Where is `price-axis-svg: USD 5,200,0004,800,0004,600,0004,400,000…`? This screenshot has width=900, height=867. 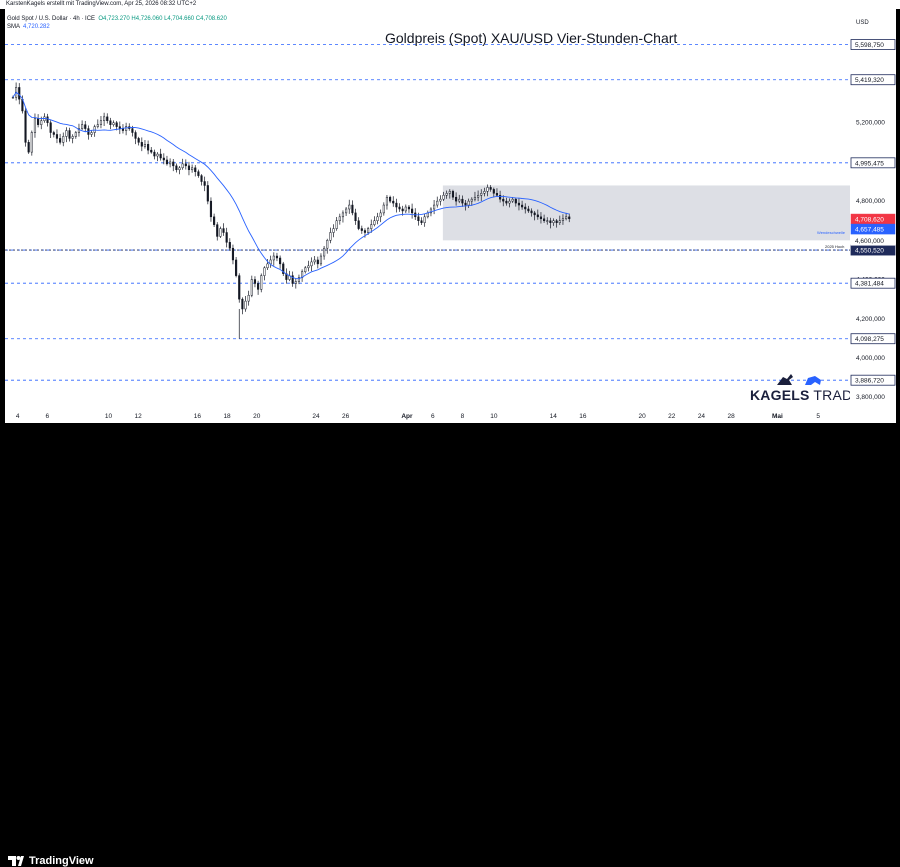
price-axis-svg: USD 5,200,0004,800,0004,600,0004,400,000… is located at coordinates (873, 216).